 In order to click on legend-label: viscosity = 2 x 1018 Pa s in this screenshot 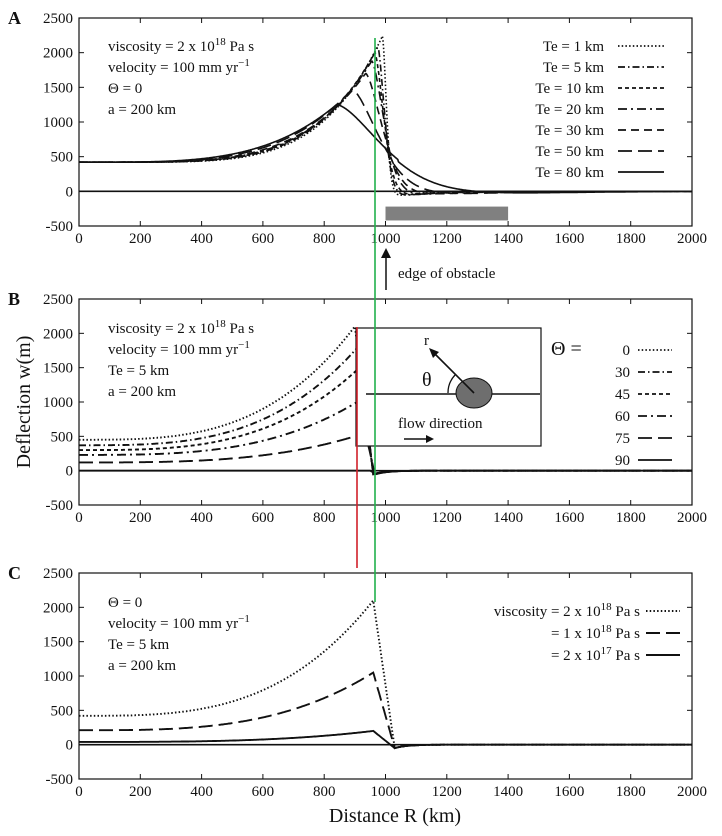, I will do `click(567, 610)`.